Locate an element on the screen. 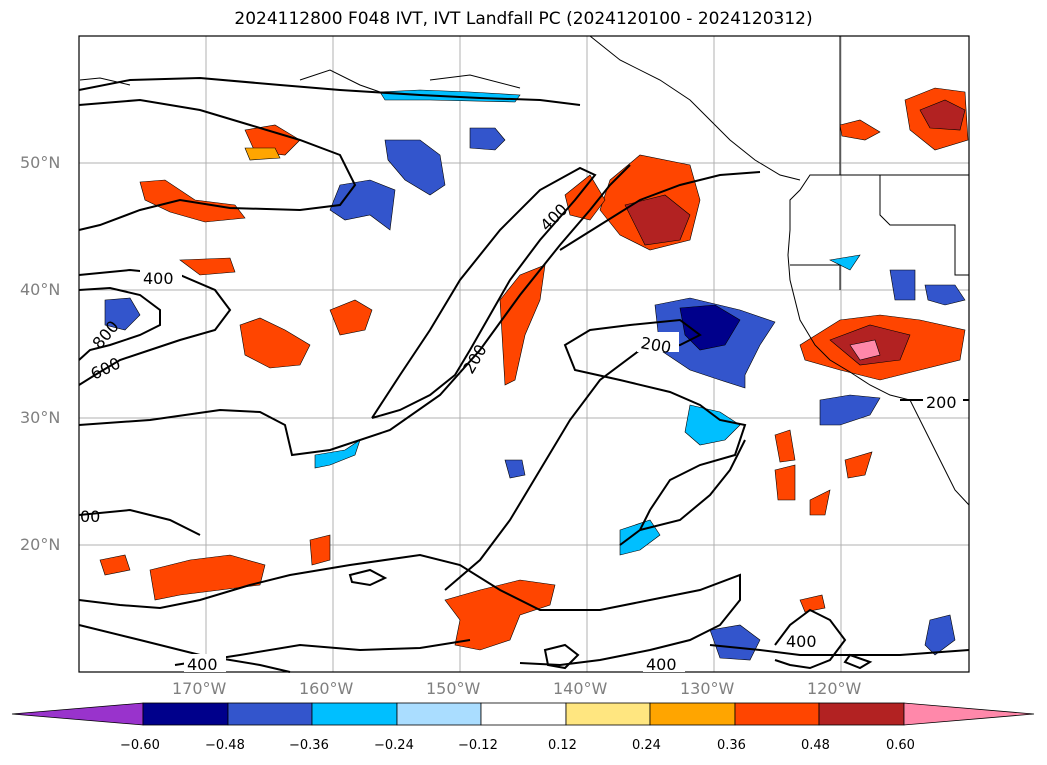 This screenshot has height=765, width=1047. colorbar-extend-min is located at coordinates (77, 714).